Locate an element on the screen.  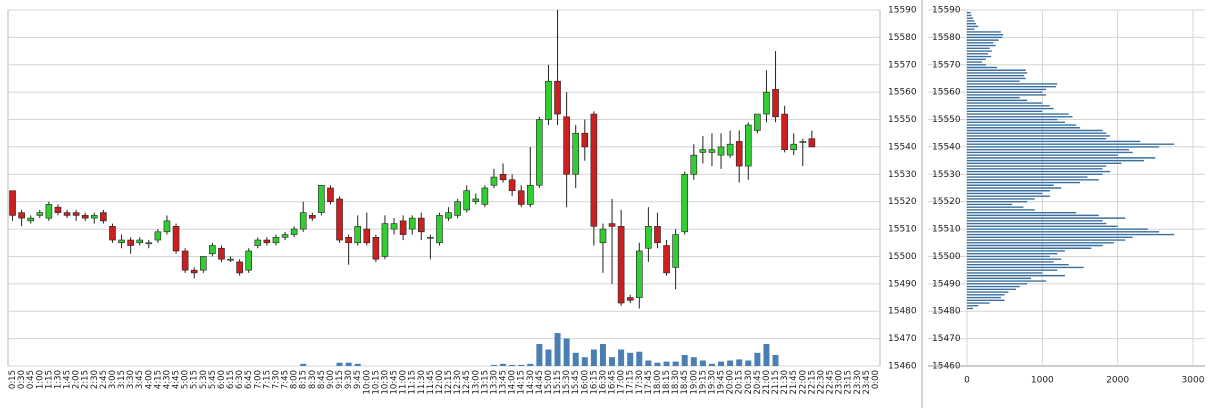
y-tick-label: 15480 is located at coordinates (946, 312).